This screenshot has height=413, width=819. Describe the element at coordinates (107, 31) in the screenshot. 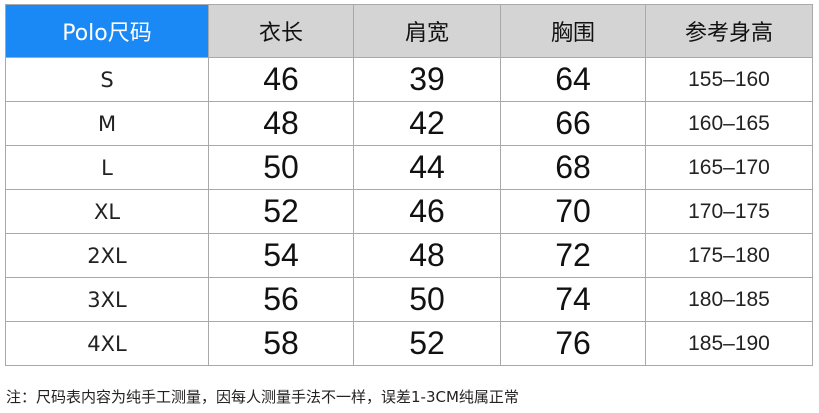

I see `header-size: Polo尺码` at that location.